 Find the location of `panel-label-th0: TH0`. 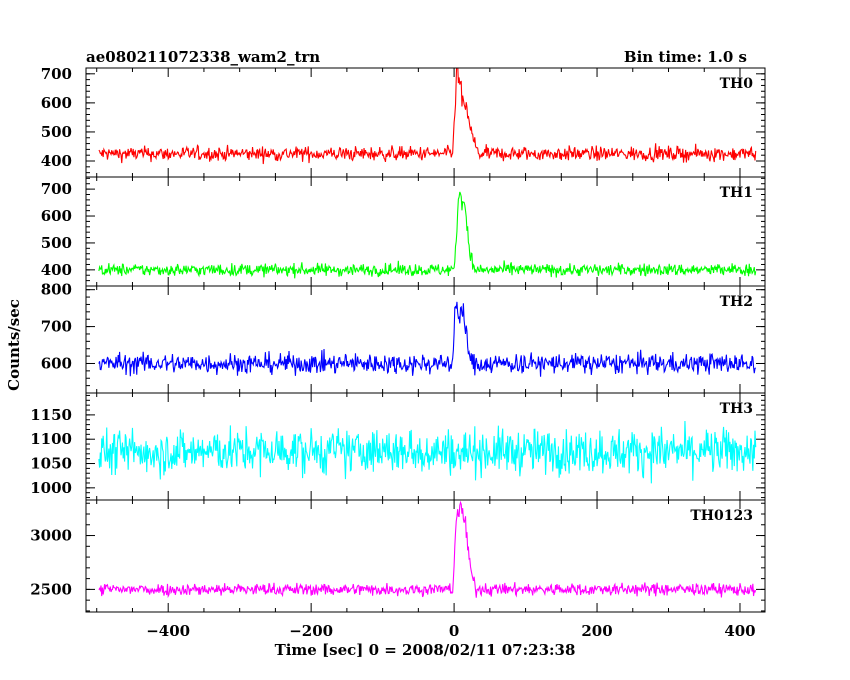

panel-label-th0: TH0 is located at coordinates (737, 84).